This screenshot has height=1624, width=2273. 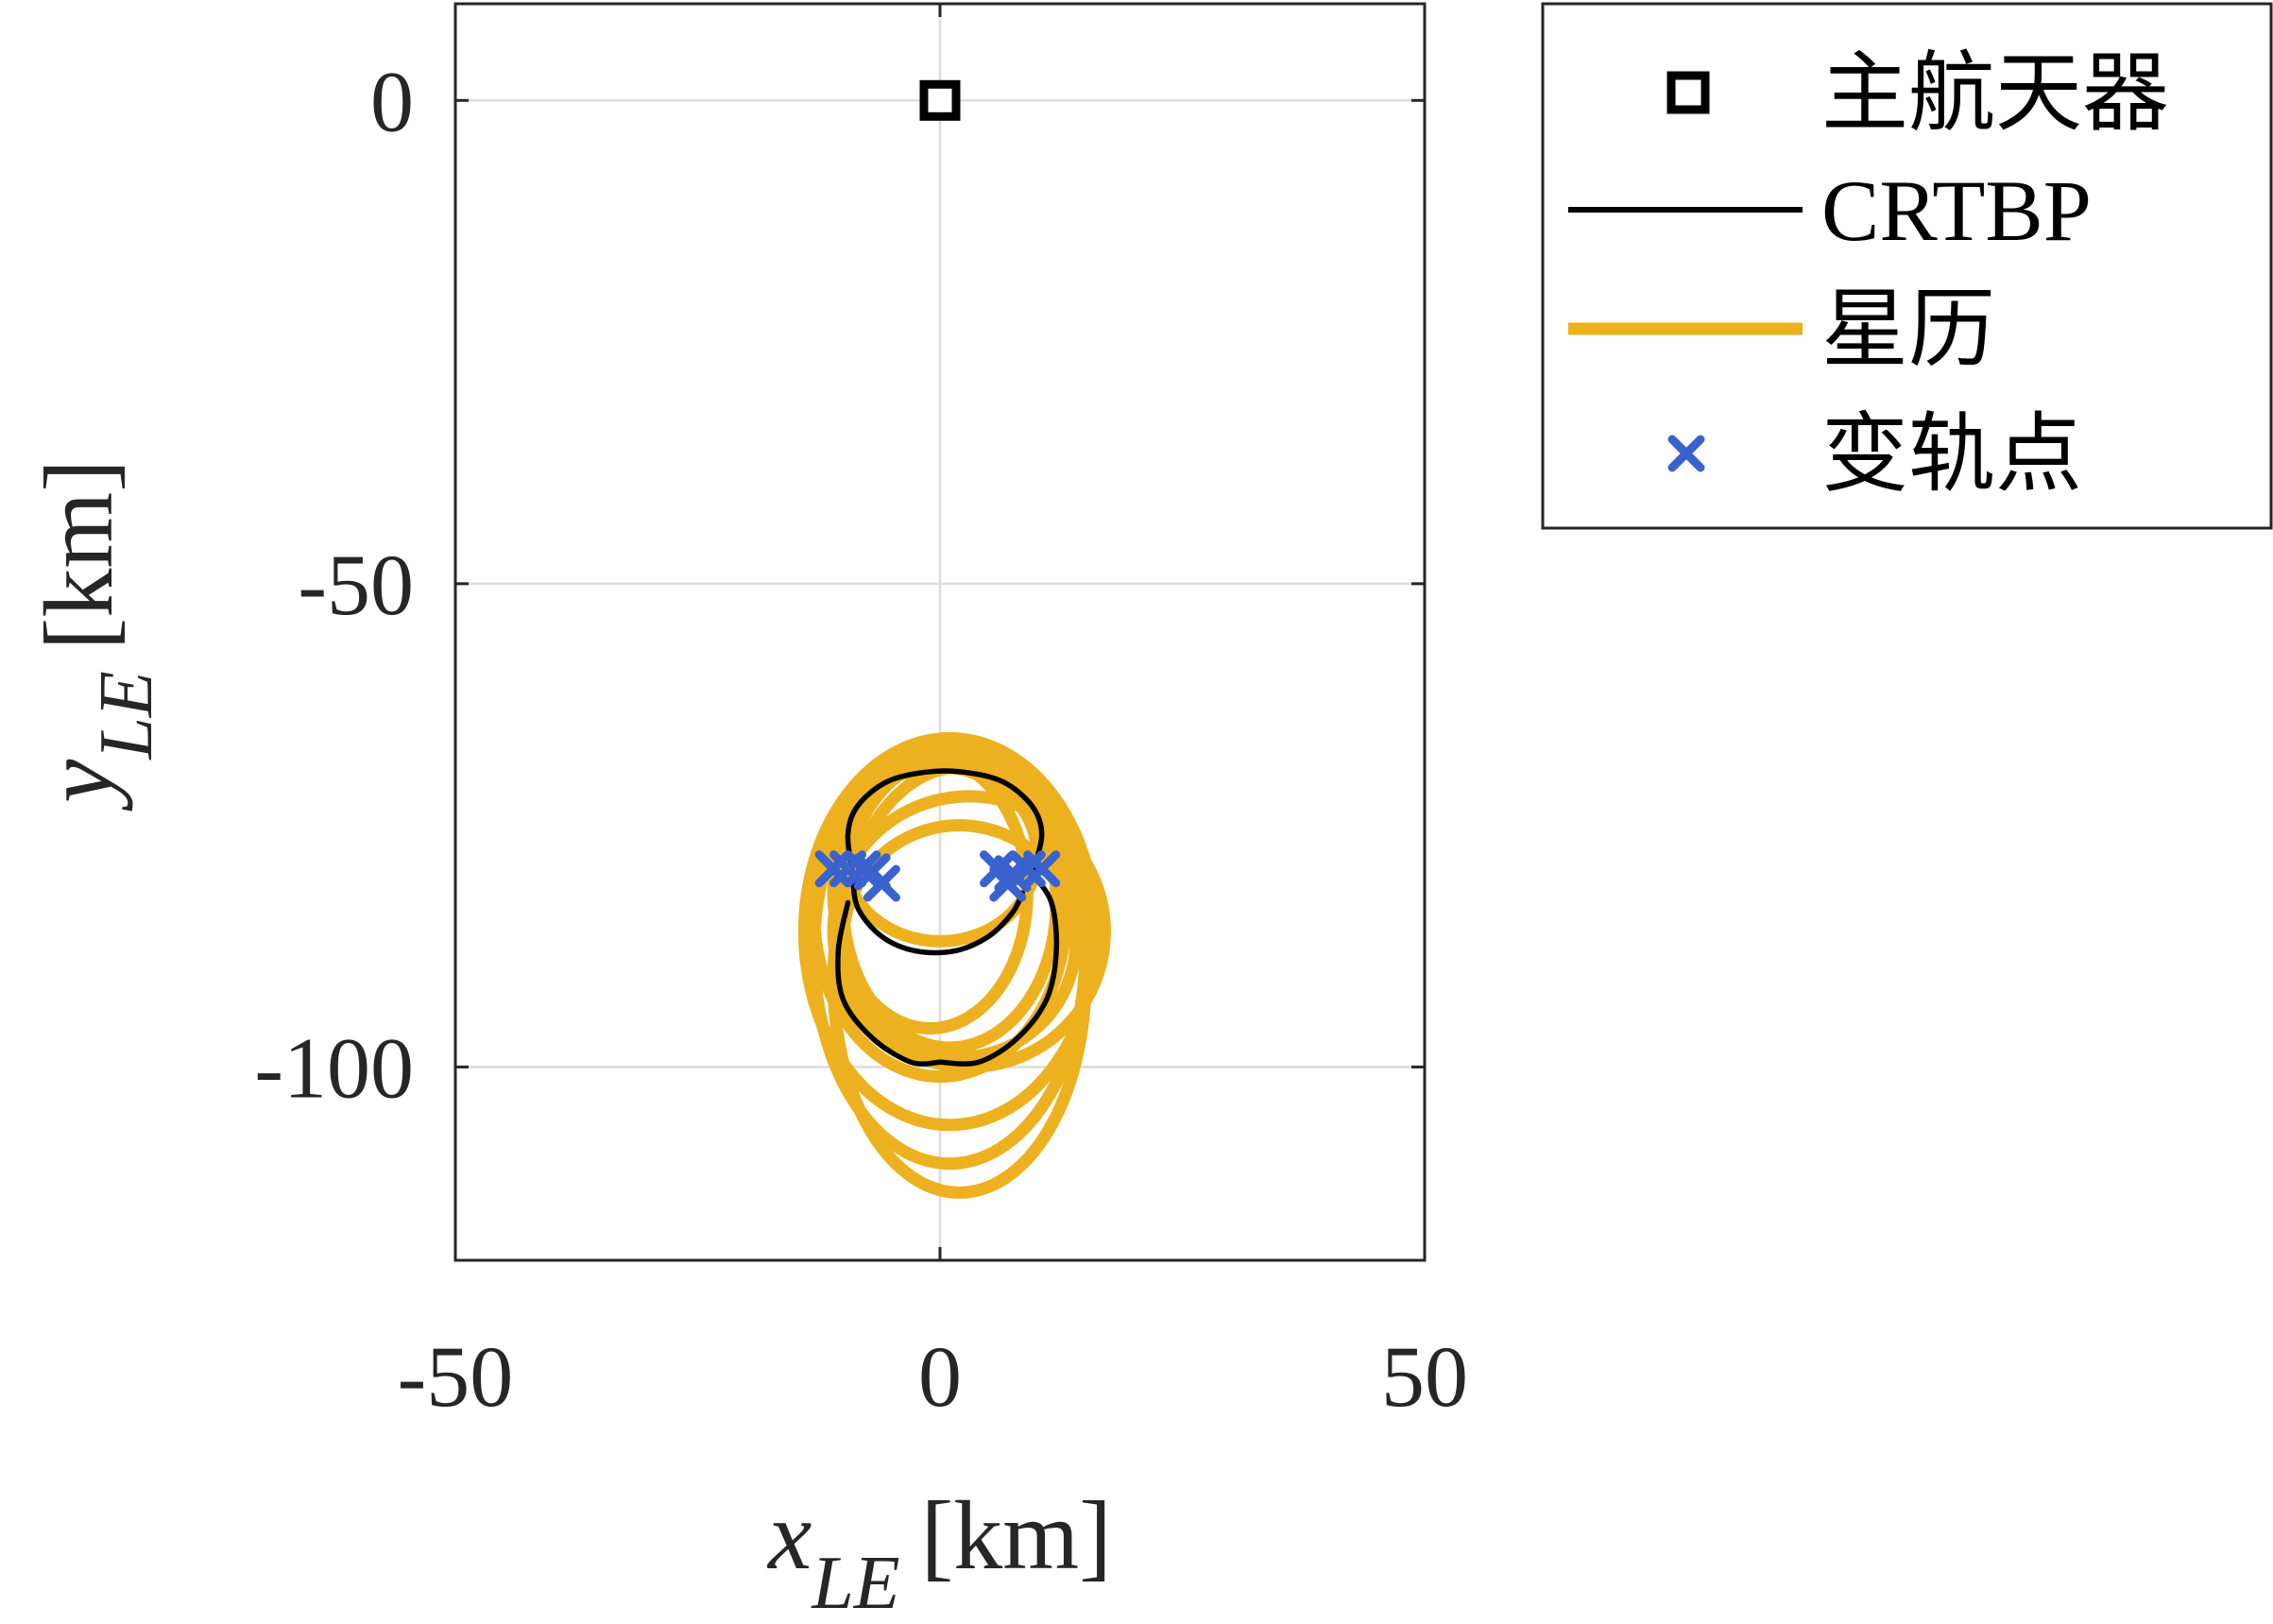 What do you see at coordinates (126, 715) in the screenshot?
I see `y-axis-subscript: LE` at bounding box center [126, 715].